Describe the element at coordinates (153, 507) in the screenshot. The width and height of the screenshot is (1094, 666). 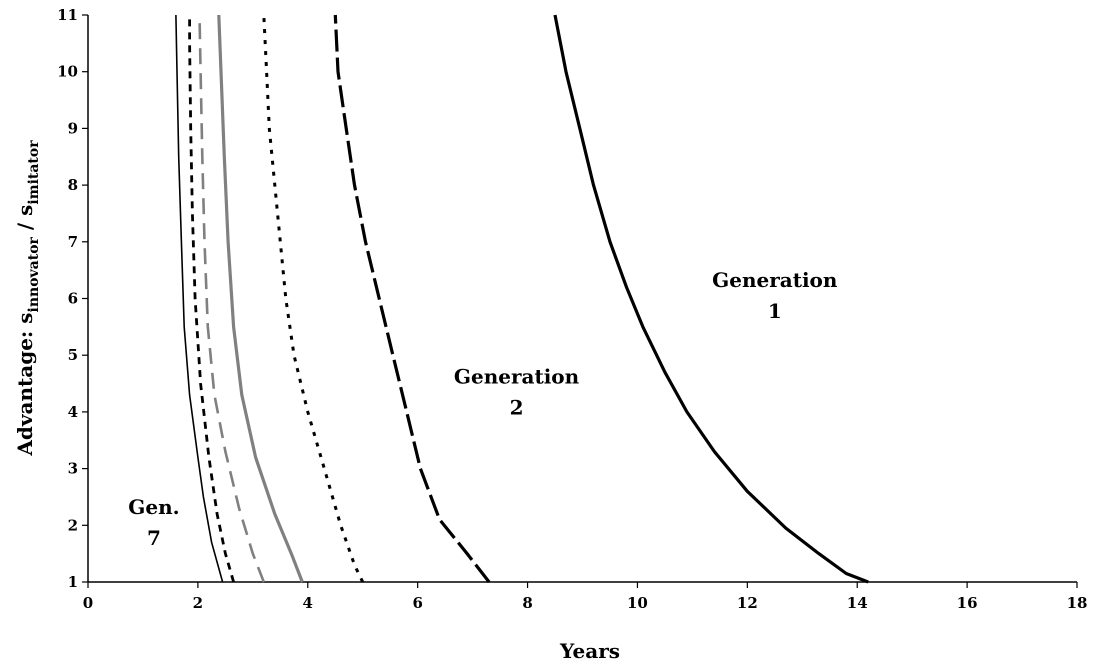
I see `annotation-label: Gen.` at that location.